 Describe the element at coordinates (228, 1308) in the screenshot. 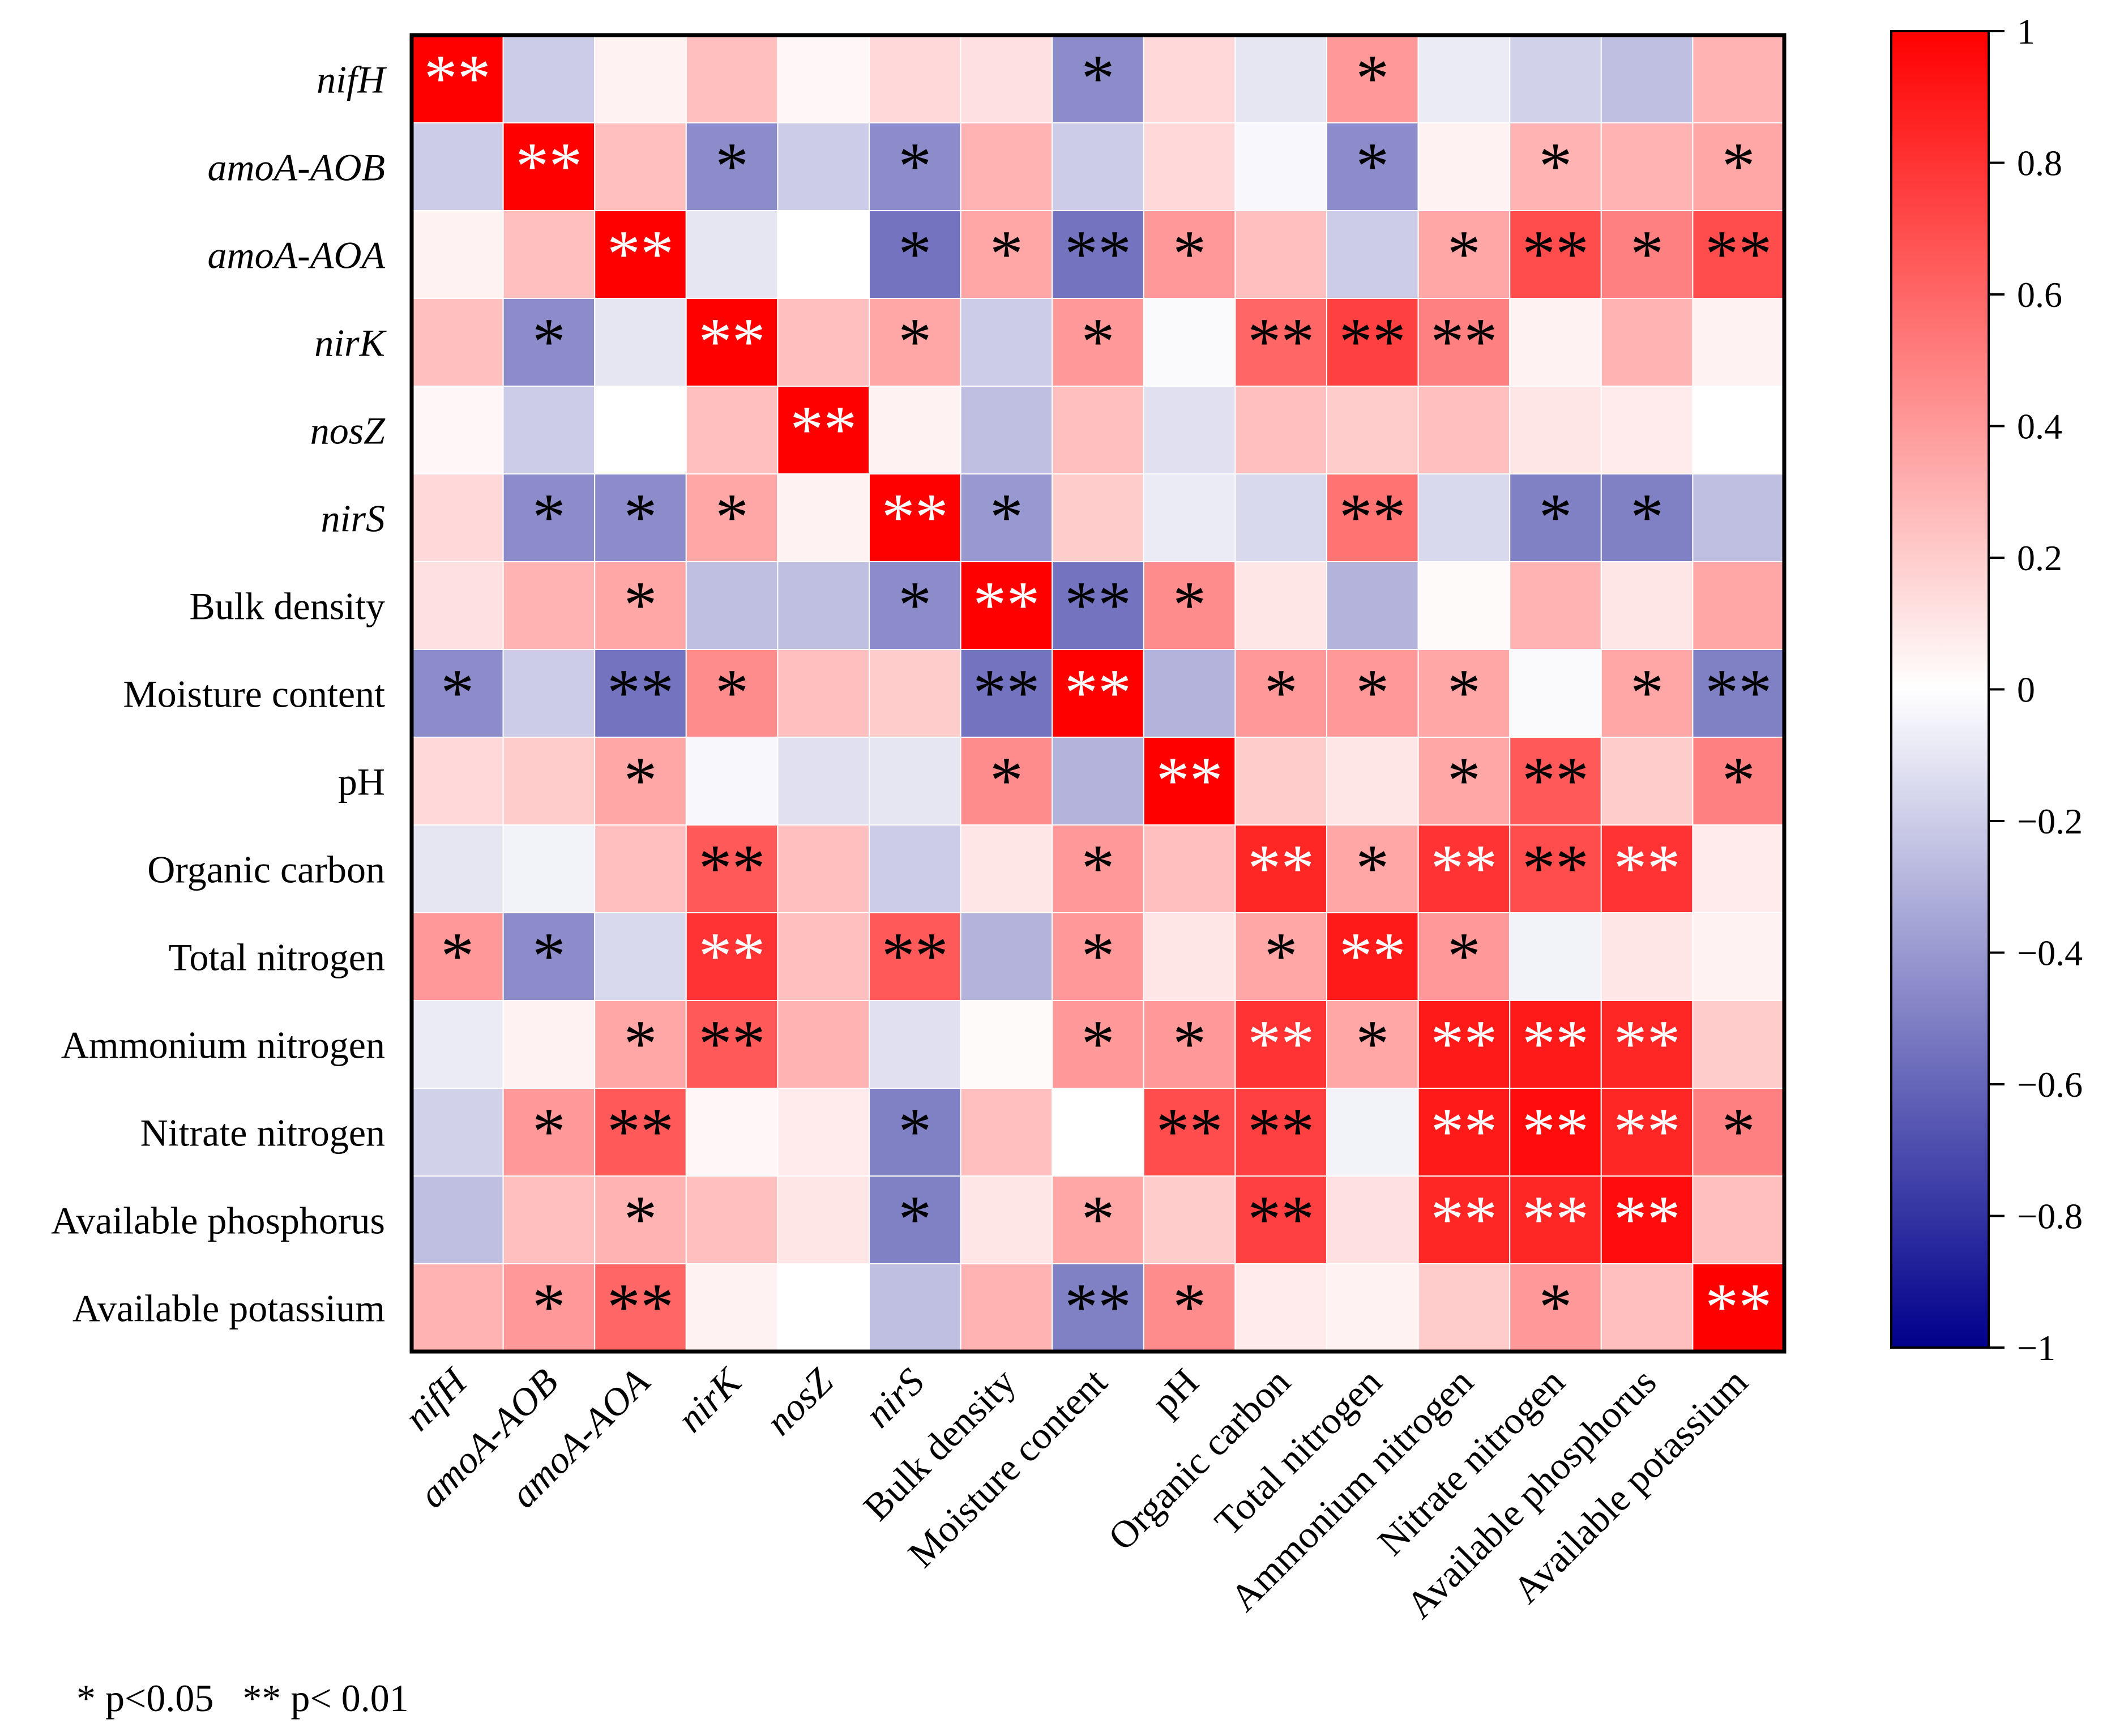

I see `row-label: Available potassium` at that location.